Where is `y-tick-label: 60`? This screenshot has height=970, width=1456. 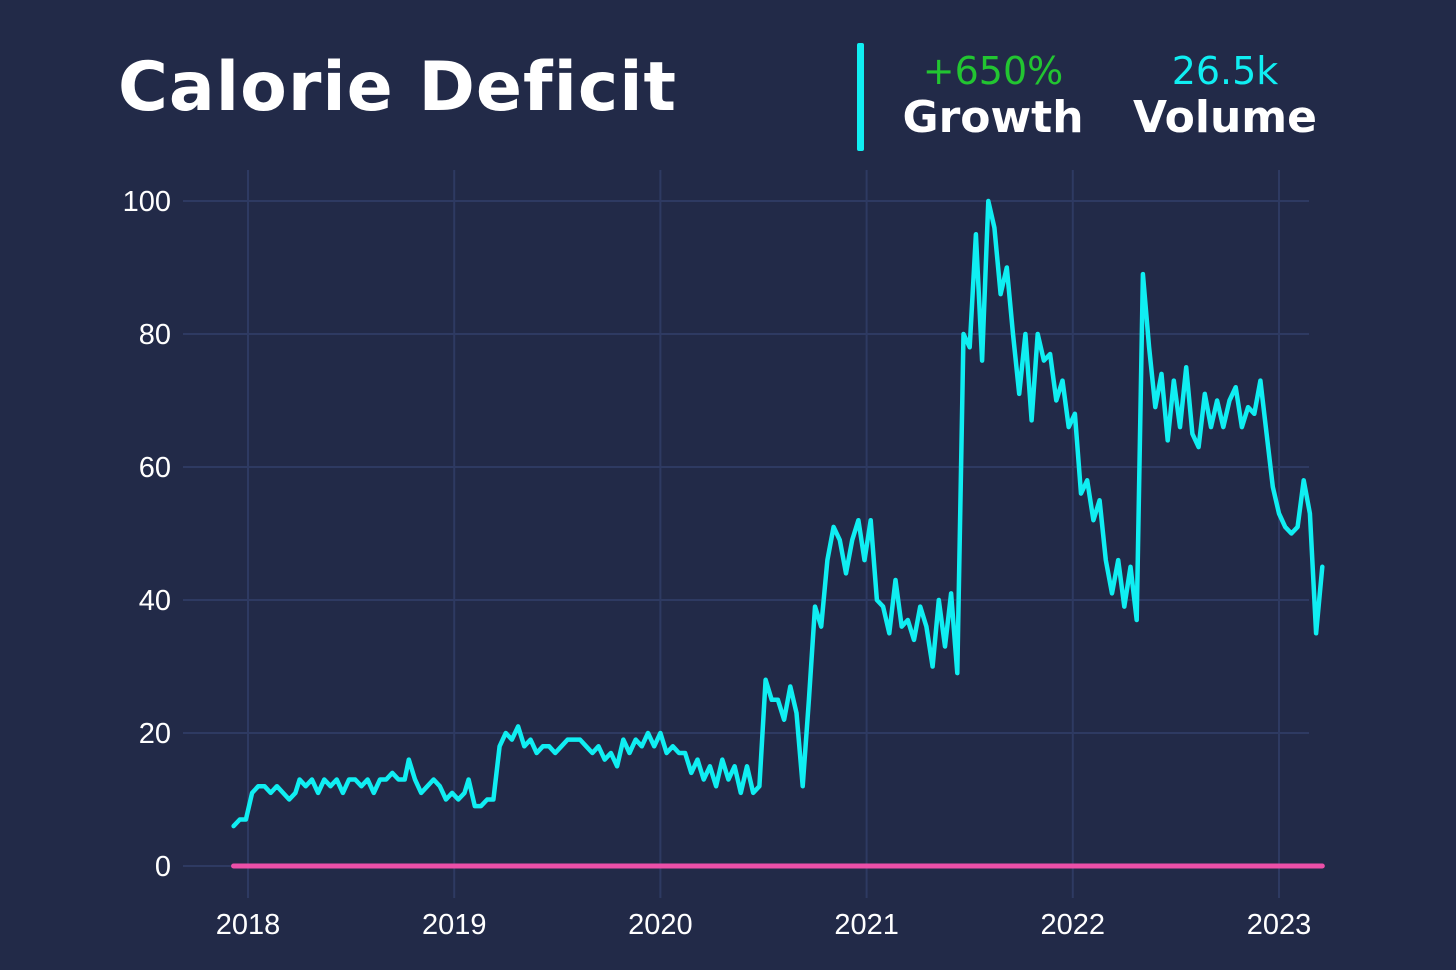
y-tick-label: 60 is located at coordinates (155, 468).